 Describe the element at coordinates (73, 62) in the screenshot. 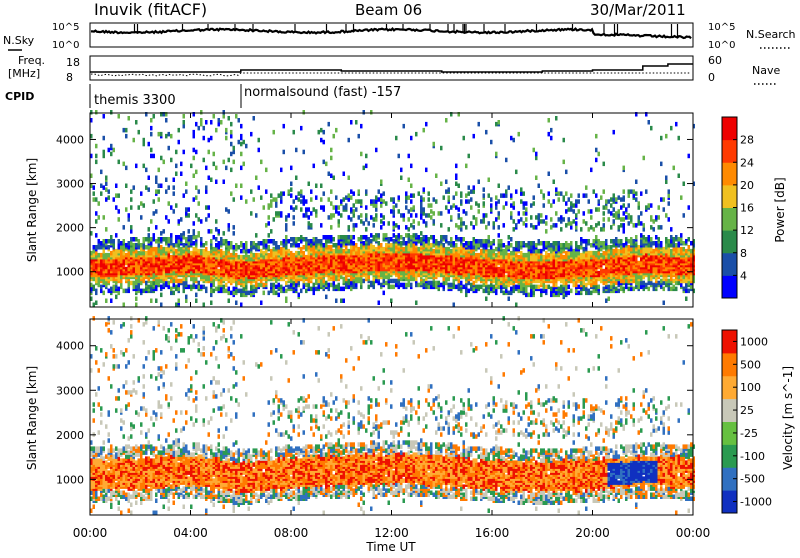

I see `freq-tick-top: 18` at that location.